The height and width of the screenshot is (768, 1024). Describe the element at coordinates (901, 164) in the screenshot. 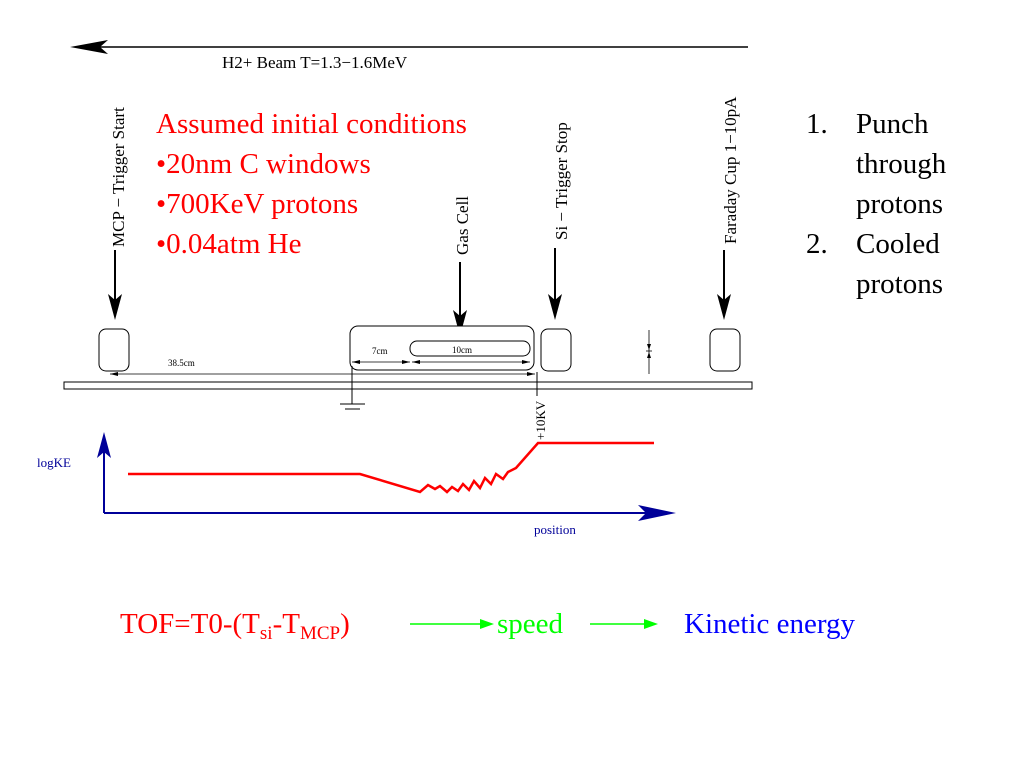

I see `list-line: through` at that location.